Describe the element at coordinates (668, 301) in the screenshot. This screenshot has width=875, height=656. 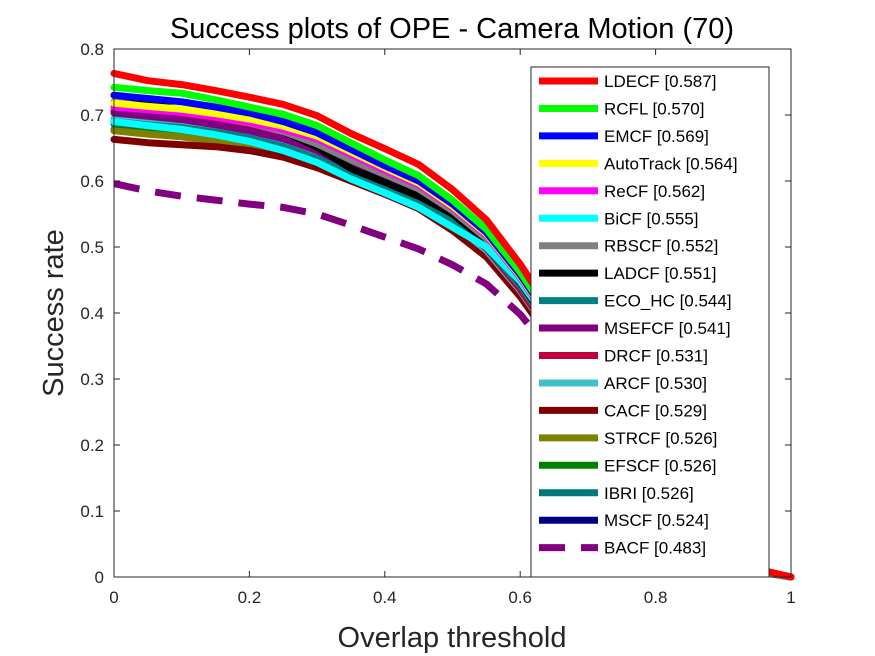
I see `legend-entry-label: ECO_HC [0.544]` at that location.